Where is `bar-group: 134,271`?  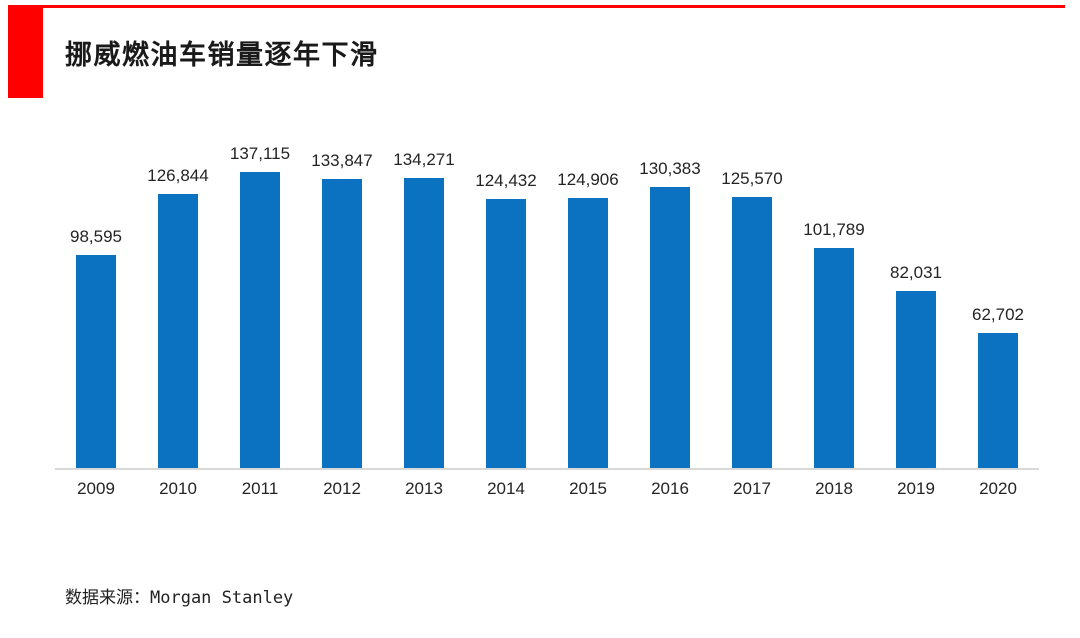 bar-group: 134,271 is located at coordinates (424, 309).